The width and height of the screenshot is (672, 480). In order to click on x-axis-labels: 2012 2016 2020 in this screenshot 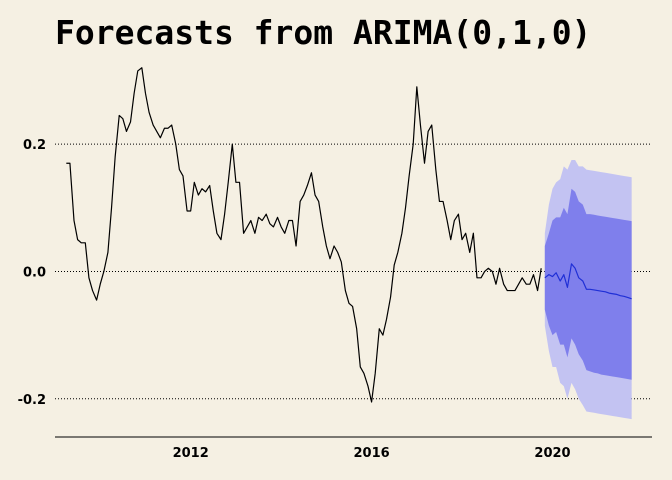, I will do `click(372, 453)`.